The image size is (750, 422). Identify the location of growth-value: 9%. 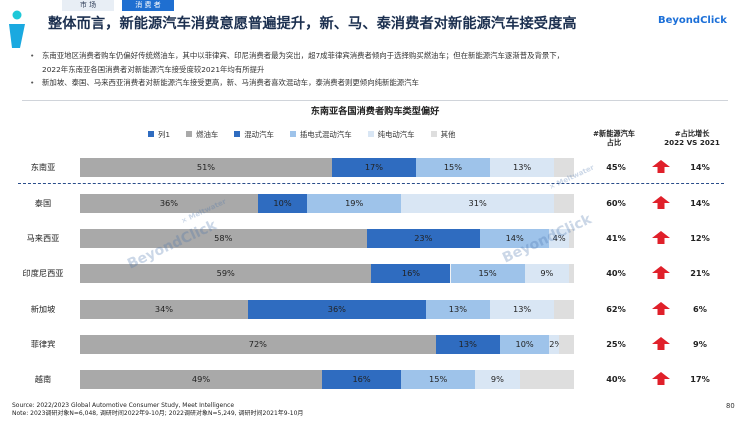
(700, 344).